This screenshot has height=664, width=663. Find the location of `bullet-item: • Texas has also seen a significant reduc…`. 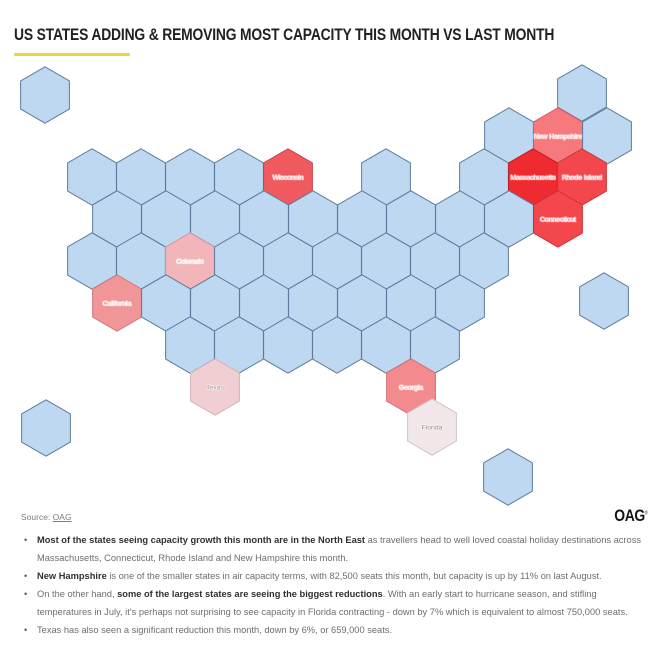

bullet-item: • Texas has also seen a significant reduc… is located at coordinates (334, 630).